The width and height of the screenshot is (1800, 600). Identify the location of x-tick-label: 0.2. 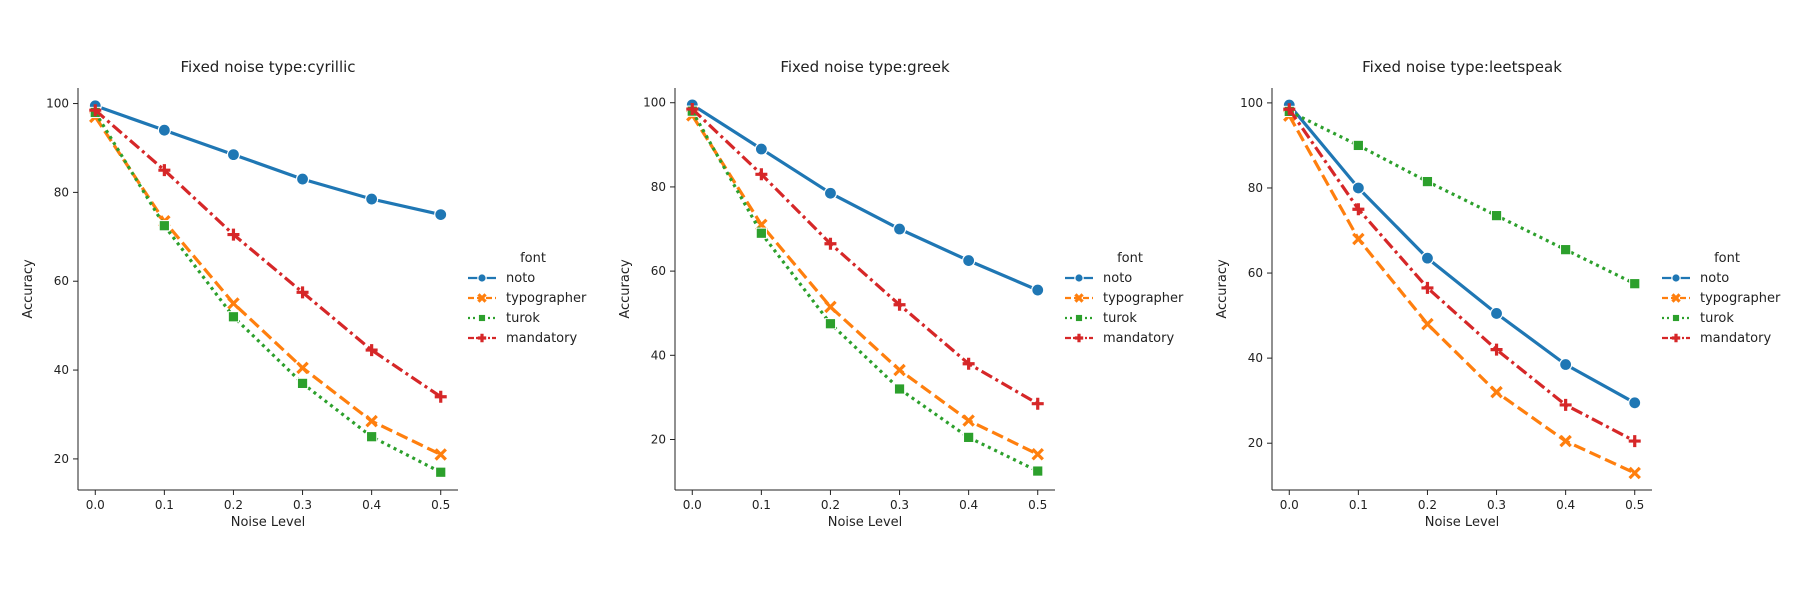
(1427, 505).